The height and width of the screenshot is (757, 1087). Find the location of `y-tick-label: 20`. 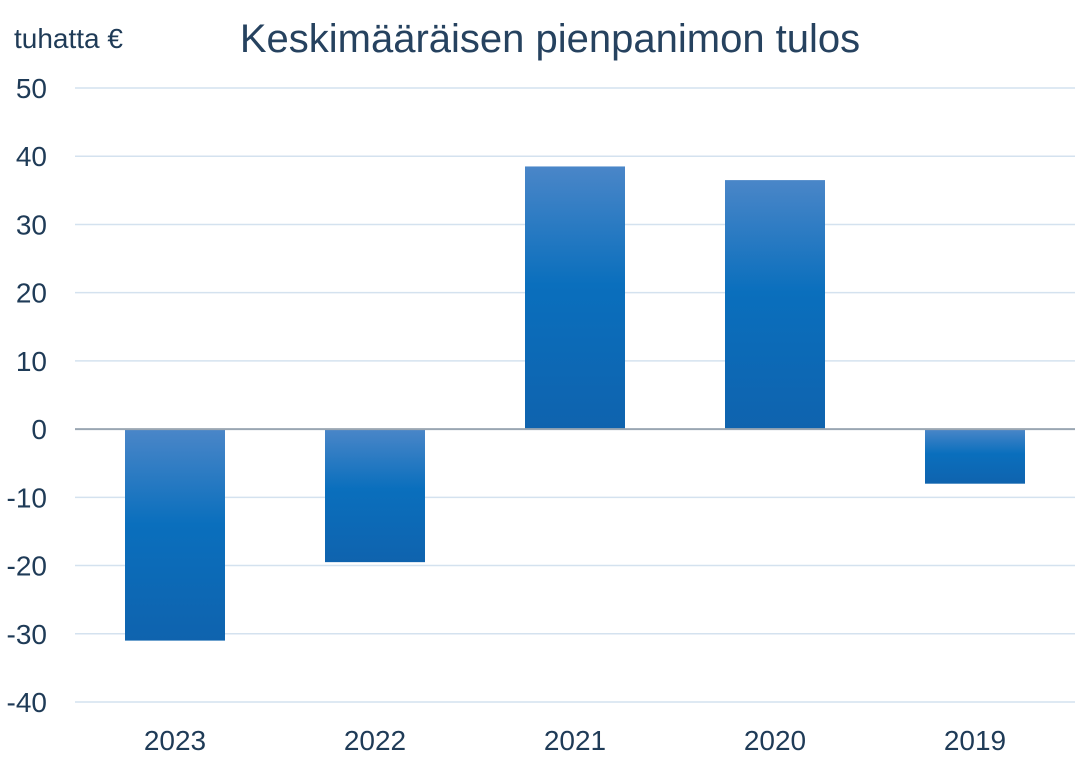

y-tick-label: 20 is located at coordinates (31, 293).